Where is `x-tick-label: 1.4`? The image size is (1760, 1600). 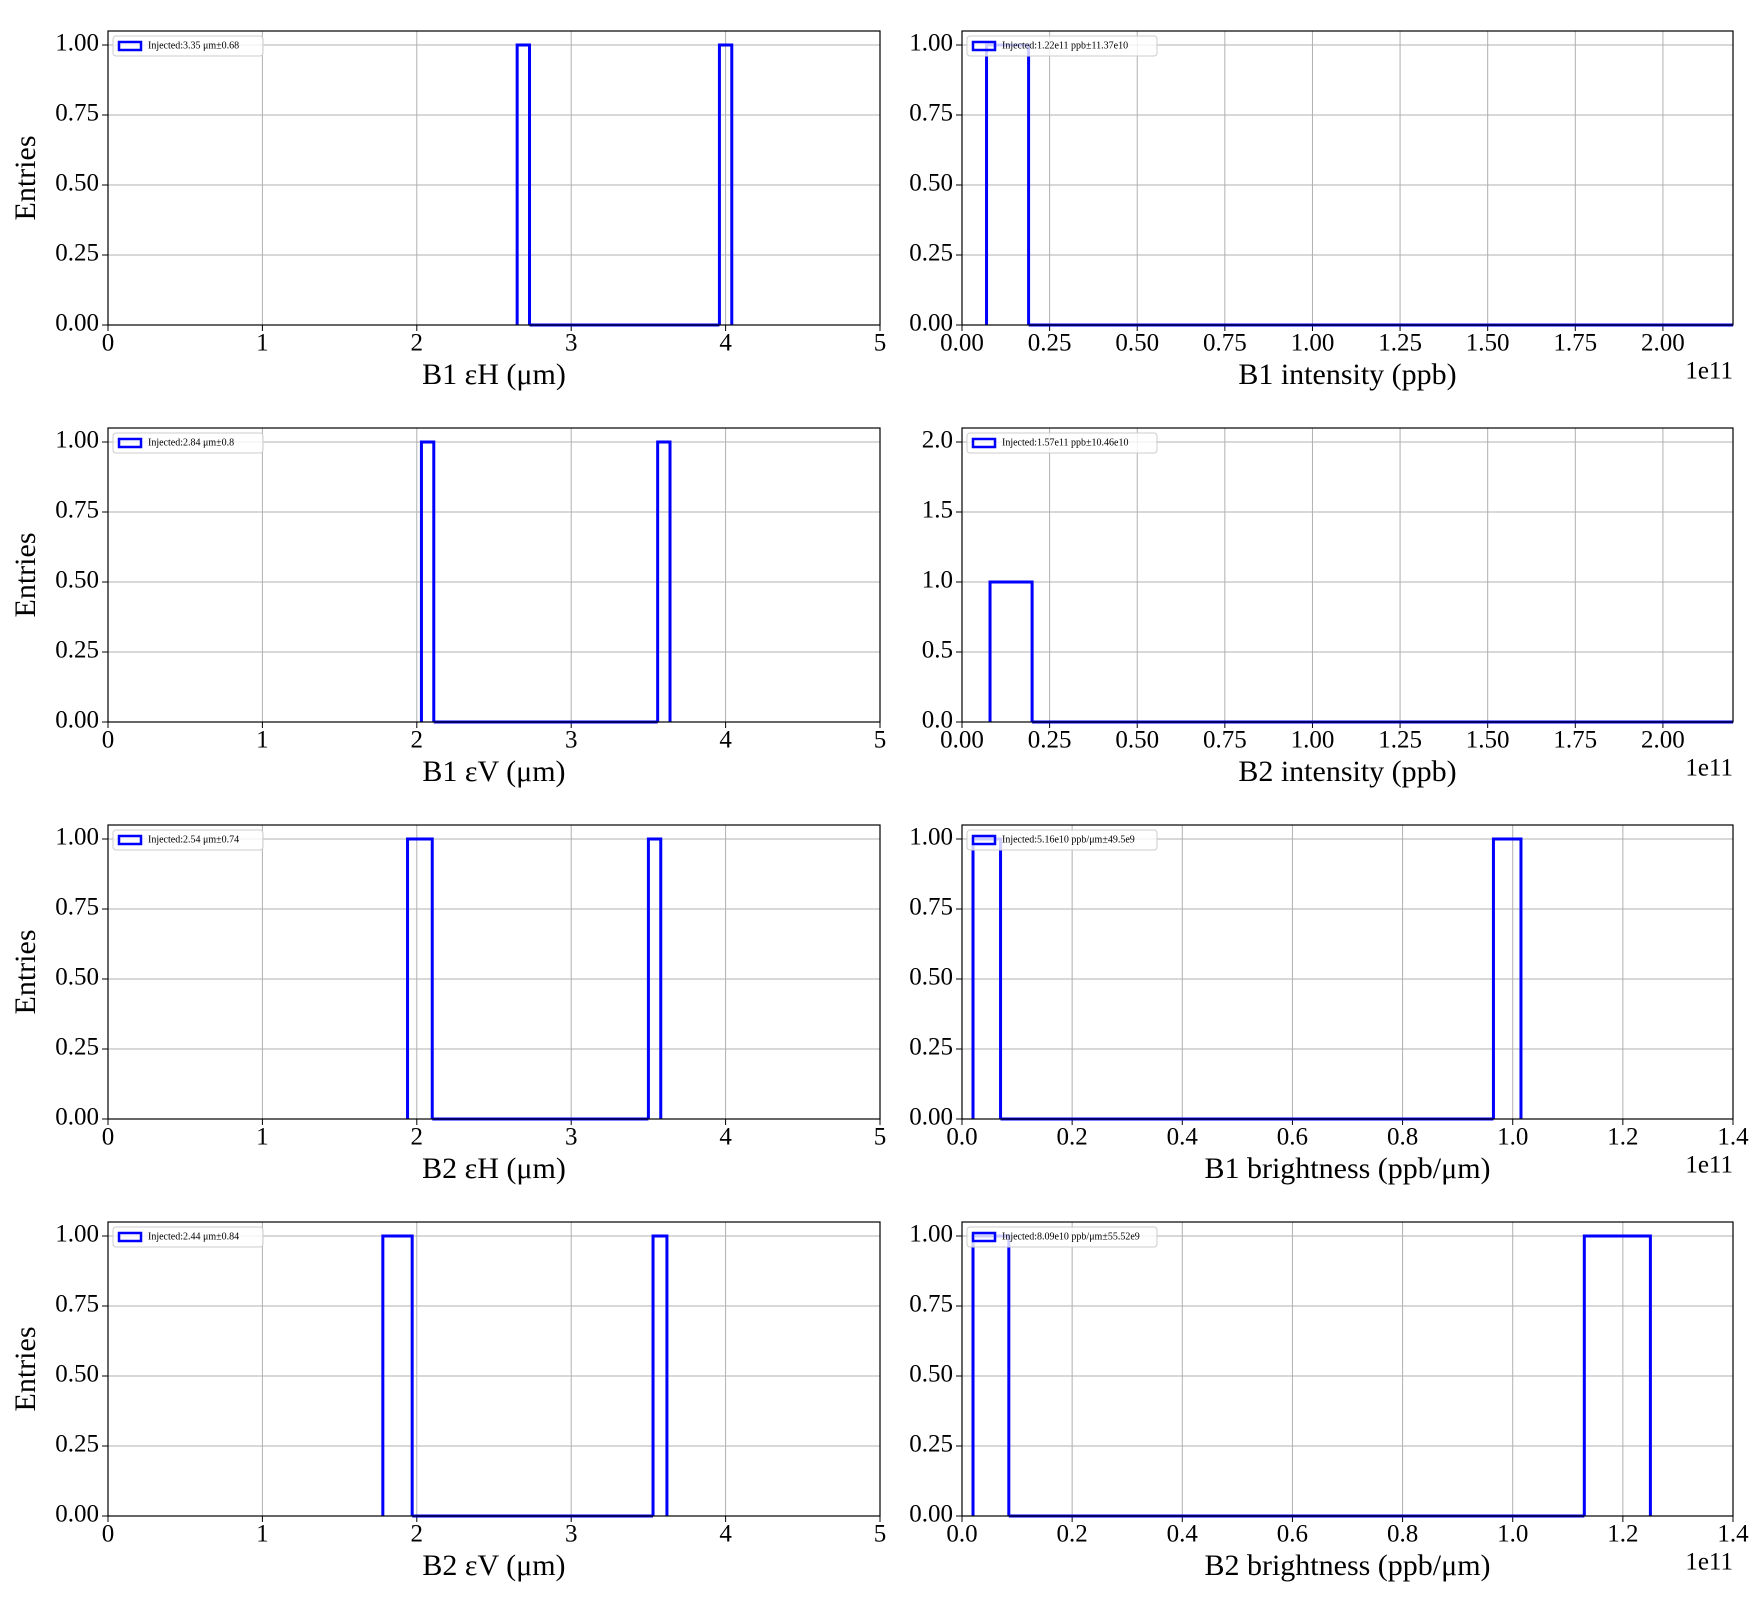 x-tick-label: 1.4 is located at coordinates (1733, 1534).